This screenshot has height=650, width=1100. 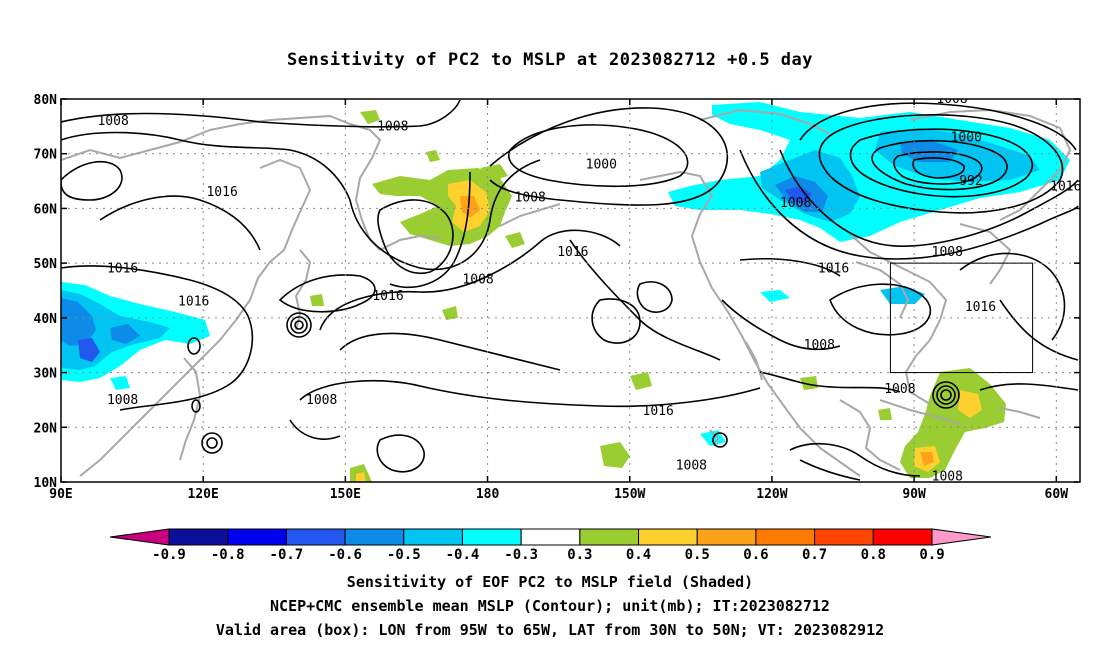 I want to click on contour-label-19: 992, so click(x=970, y=181).